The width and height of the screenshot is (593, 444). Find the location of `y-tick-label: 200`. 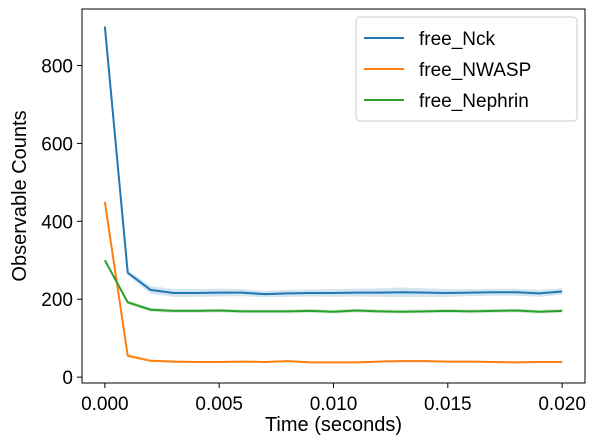

y-tick-label: 200 is located at coordinates (57, 300).